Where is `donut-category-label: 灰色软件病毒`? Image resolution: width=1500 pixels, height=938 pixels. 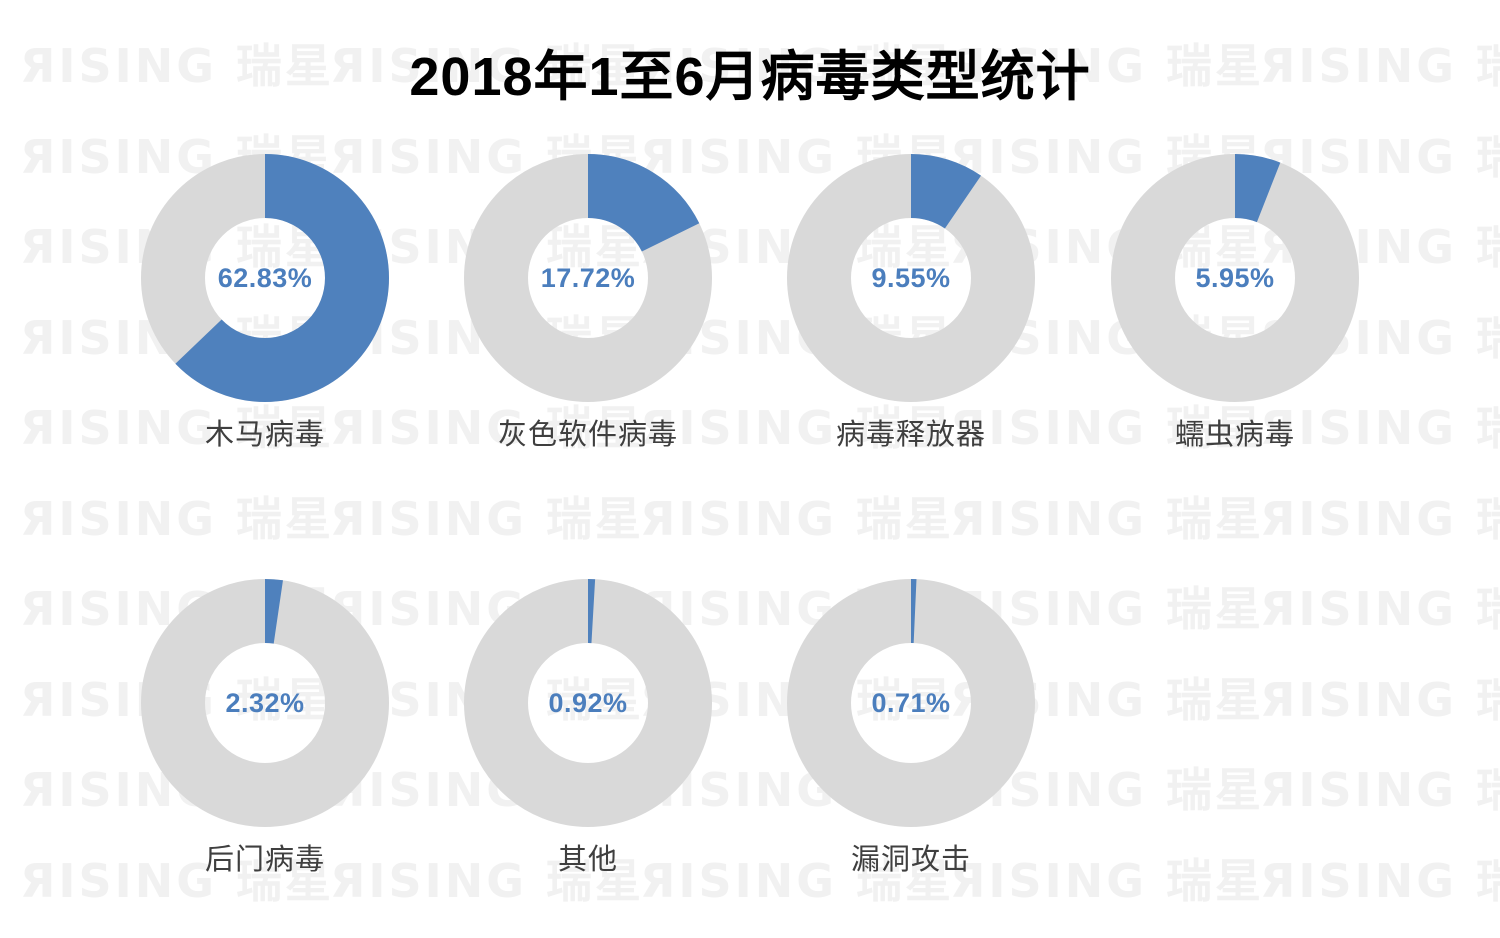
donut-category-label: 灰色软件病毒 is located at coordinates (587, 435).